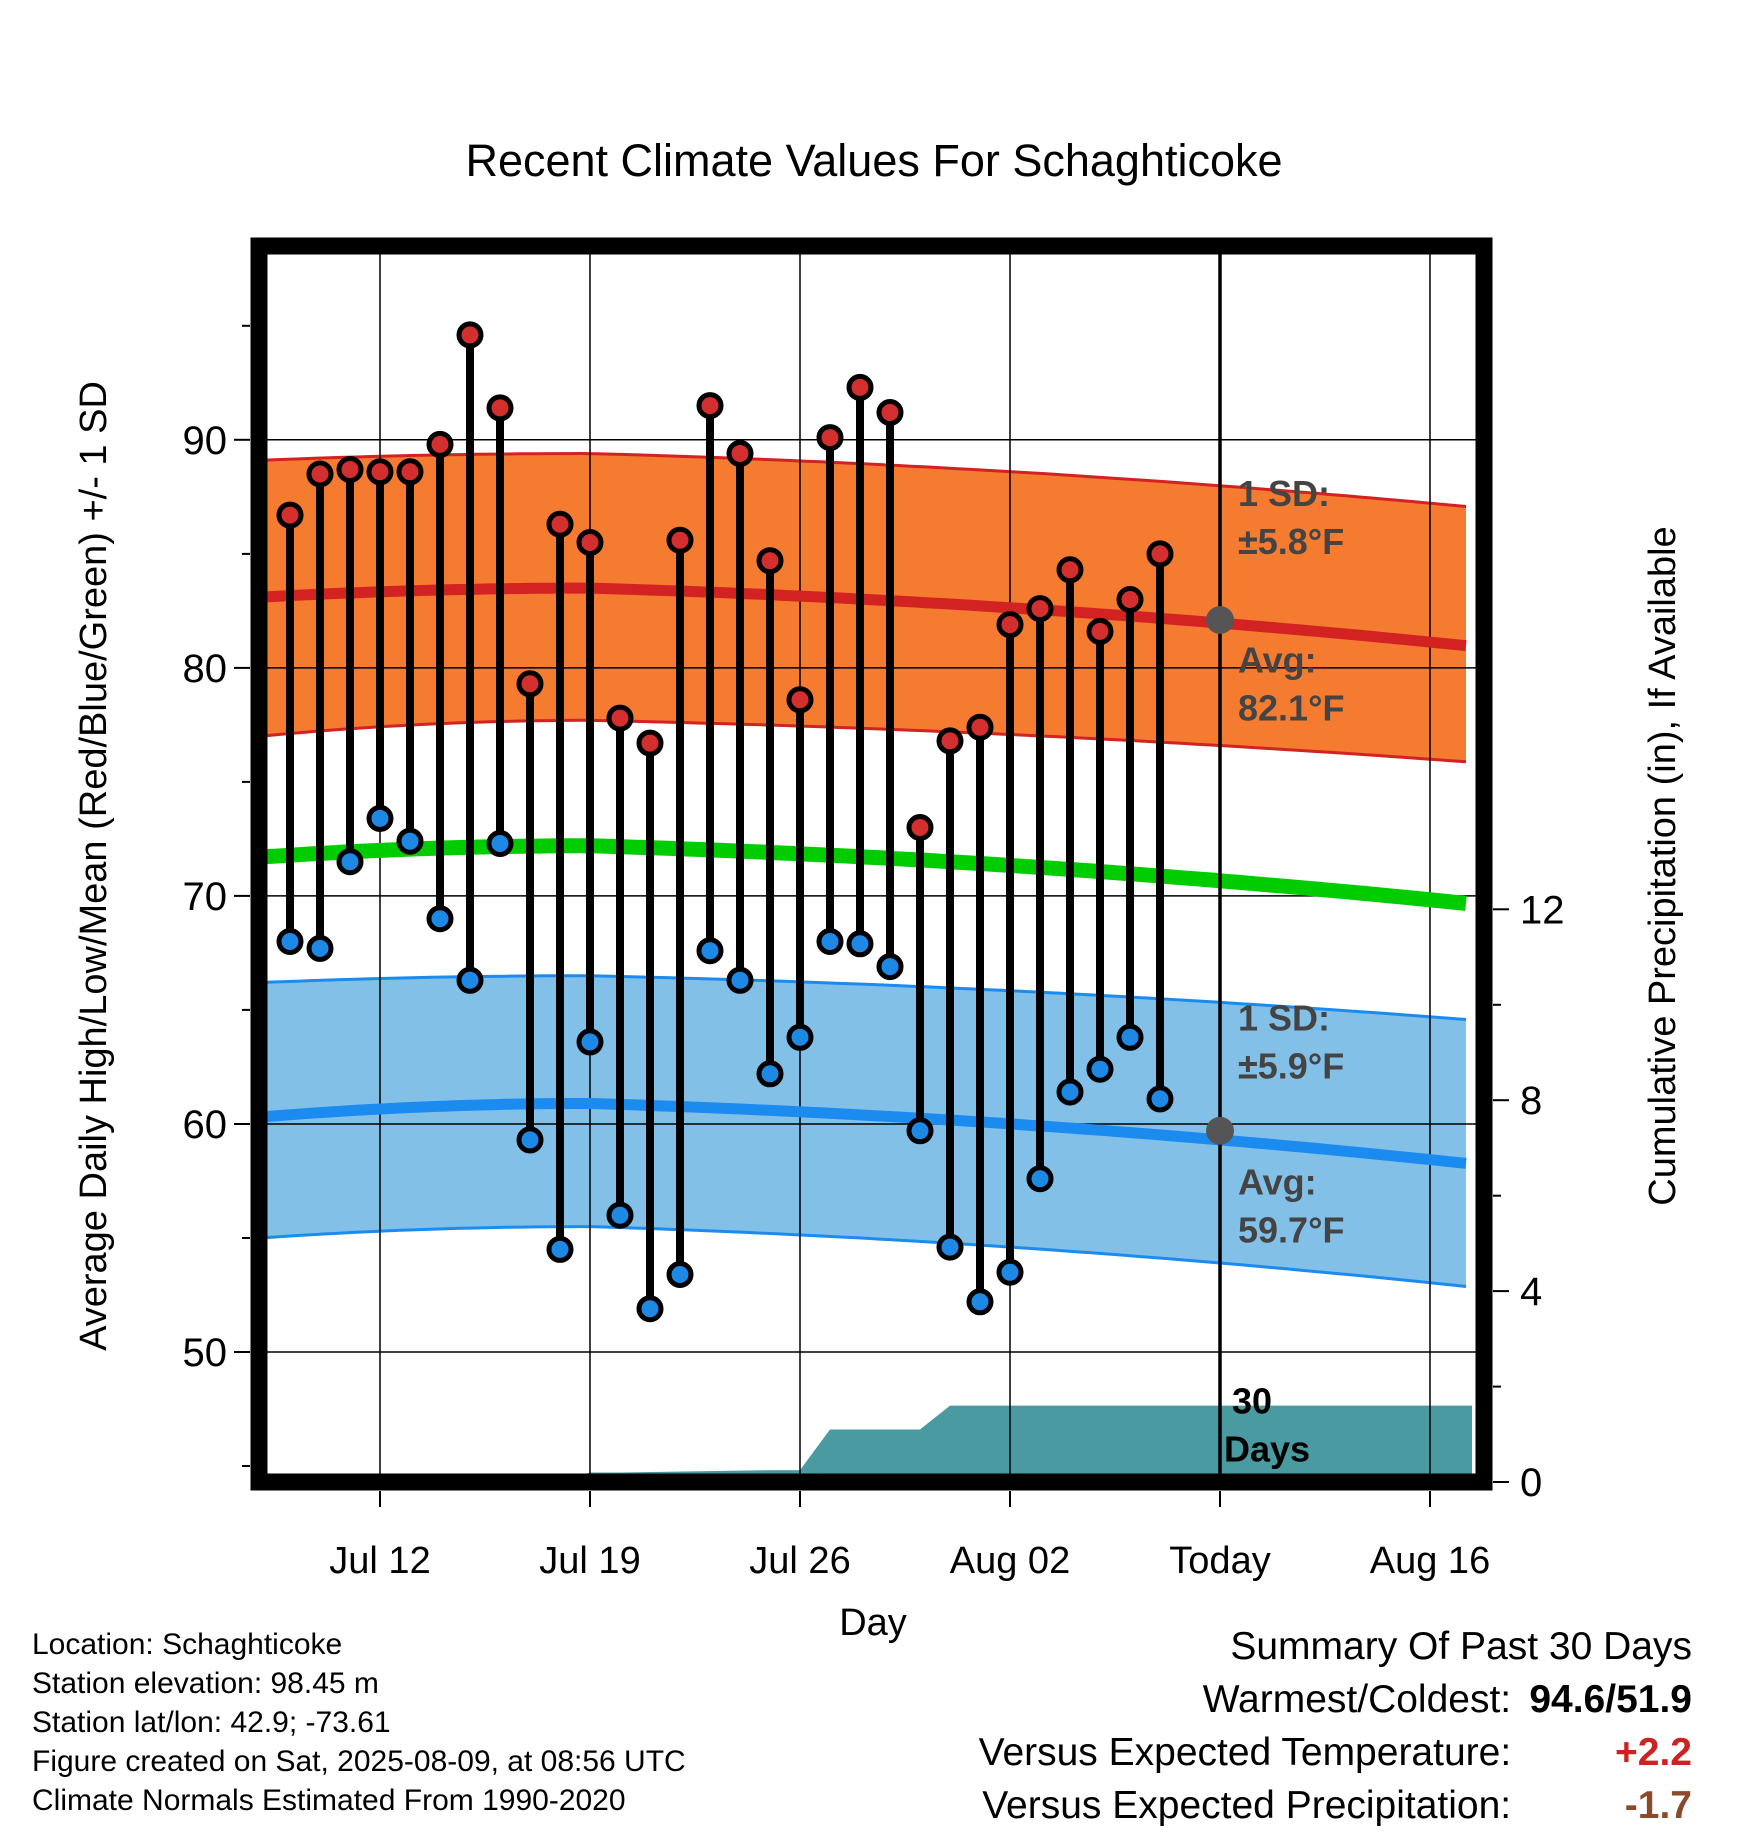 Image resolution: width=1748 pixels, height=1832 pixels. What do you see at coordinates (1531, 1292) in the screenshot?
I see `y2-tick-label: 4` at bounding box center [1531, 1292].